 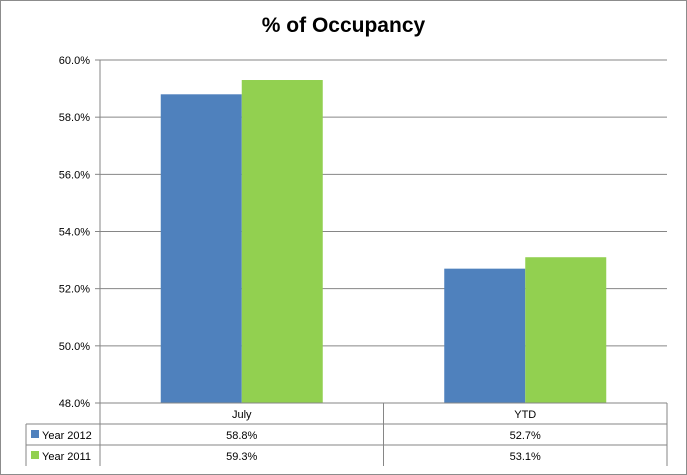 What do you see at coordinates (566, 330) in the screenshot?
I see `bar-year-2011-ytd` at bounding box center [566, 330].